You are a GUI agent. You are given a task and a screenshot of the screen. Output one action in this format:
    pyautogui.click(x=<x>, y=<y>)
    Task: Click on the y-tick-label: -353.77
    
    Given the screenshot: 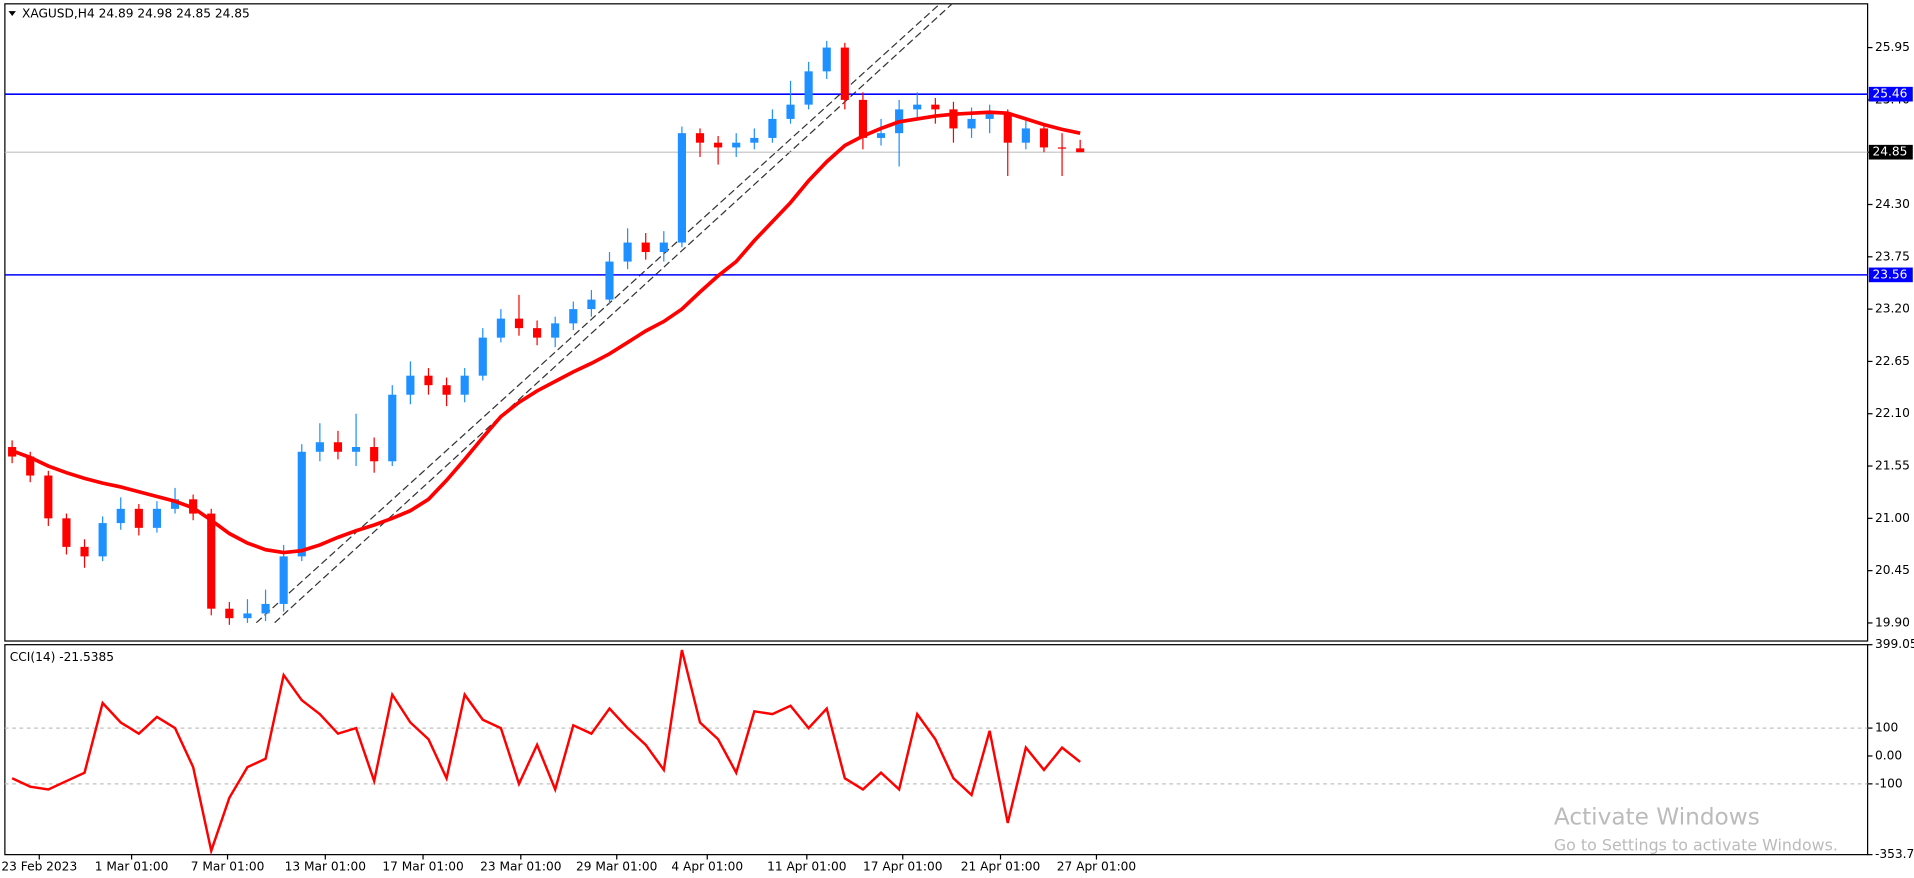 What is the action you would take?
    pyautogui.click(x=1894, y=854)
    